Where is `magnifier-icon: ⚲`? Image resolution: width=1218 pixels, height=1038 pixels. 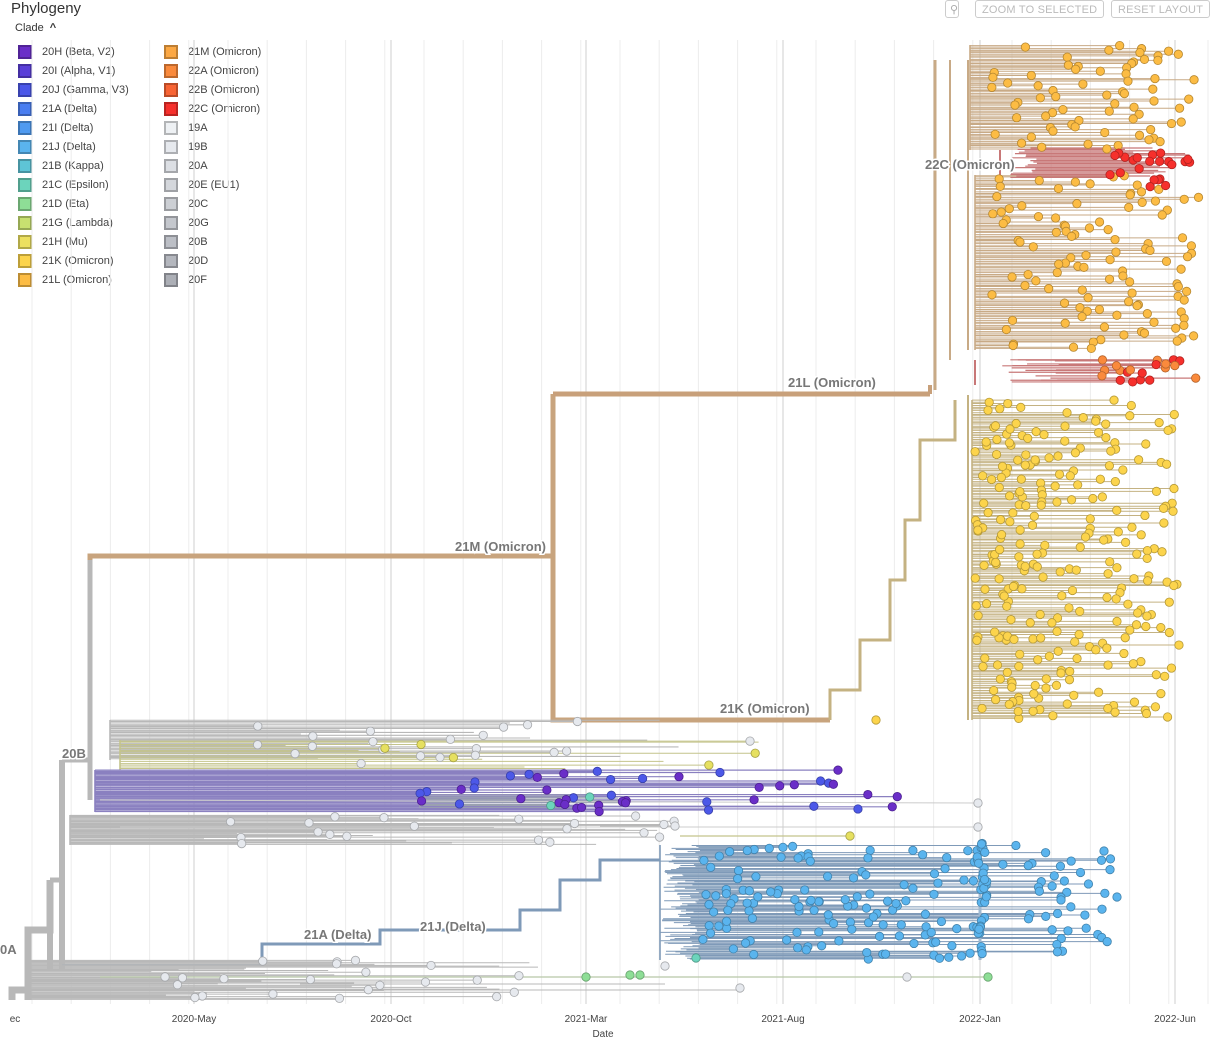 magnifier-icon: ⚲ is located at coordinates (952, 9).